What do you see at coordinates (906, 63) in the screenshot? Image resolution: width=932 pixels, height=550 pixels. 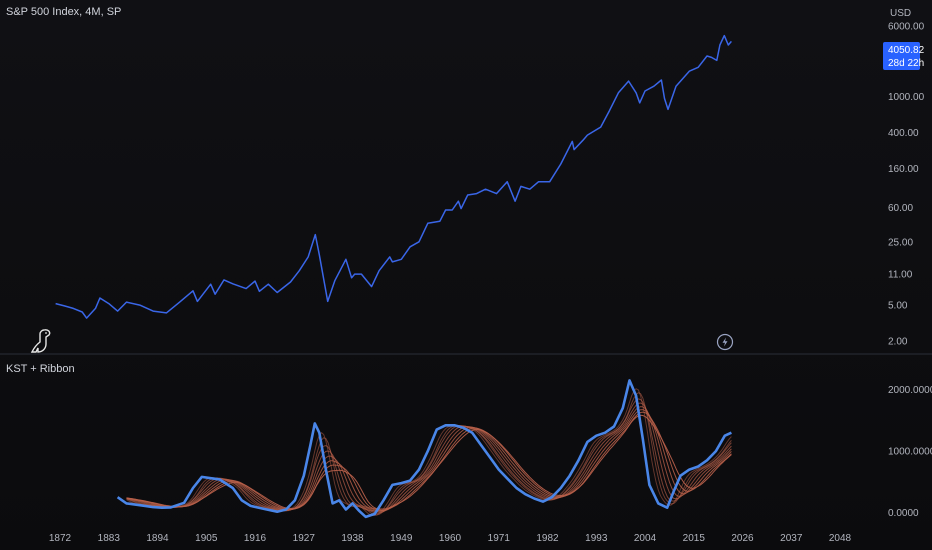 I see `price-label-countdown: 28d 22h` at bounding box center [906, 63].